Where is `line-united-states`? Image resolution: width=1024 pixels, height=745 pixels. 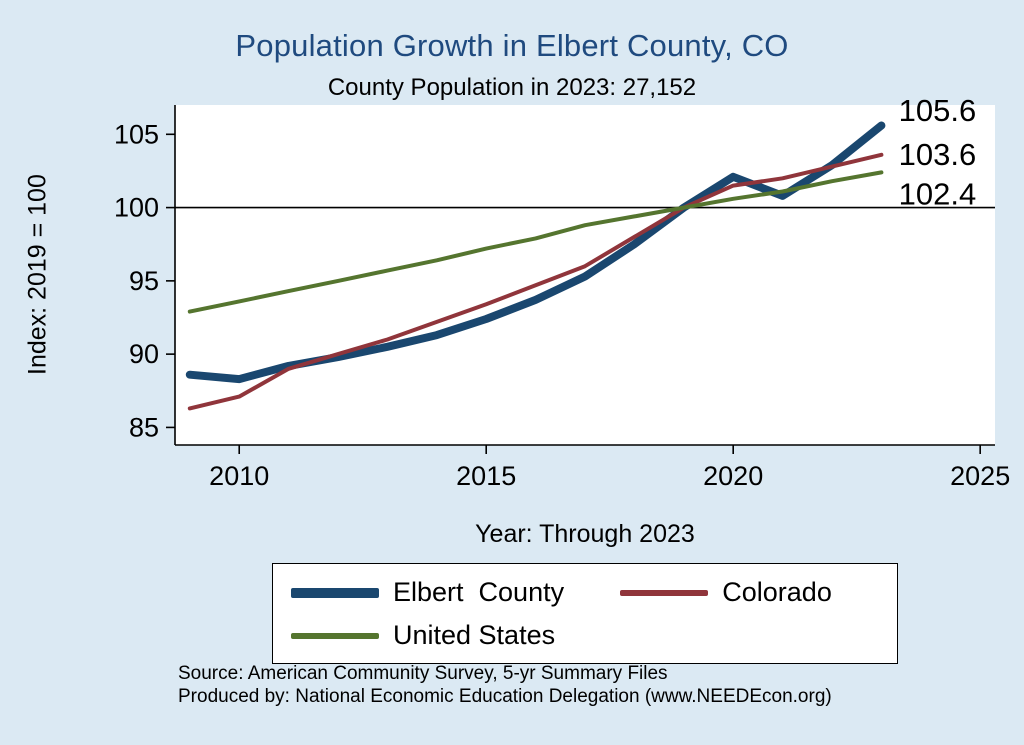
line-united-states is located at coordinates (535, 242).